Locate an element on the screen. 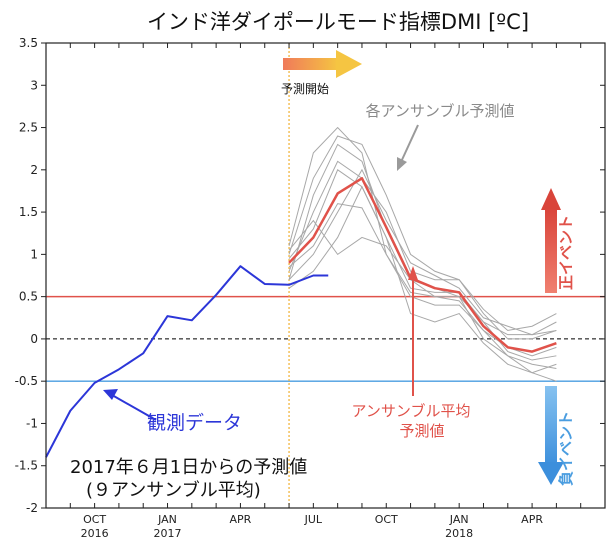  negative-event-label: 負イベント is located at coordinates (566, 448).